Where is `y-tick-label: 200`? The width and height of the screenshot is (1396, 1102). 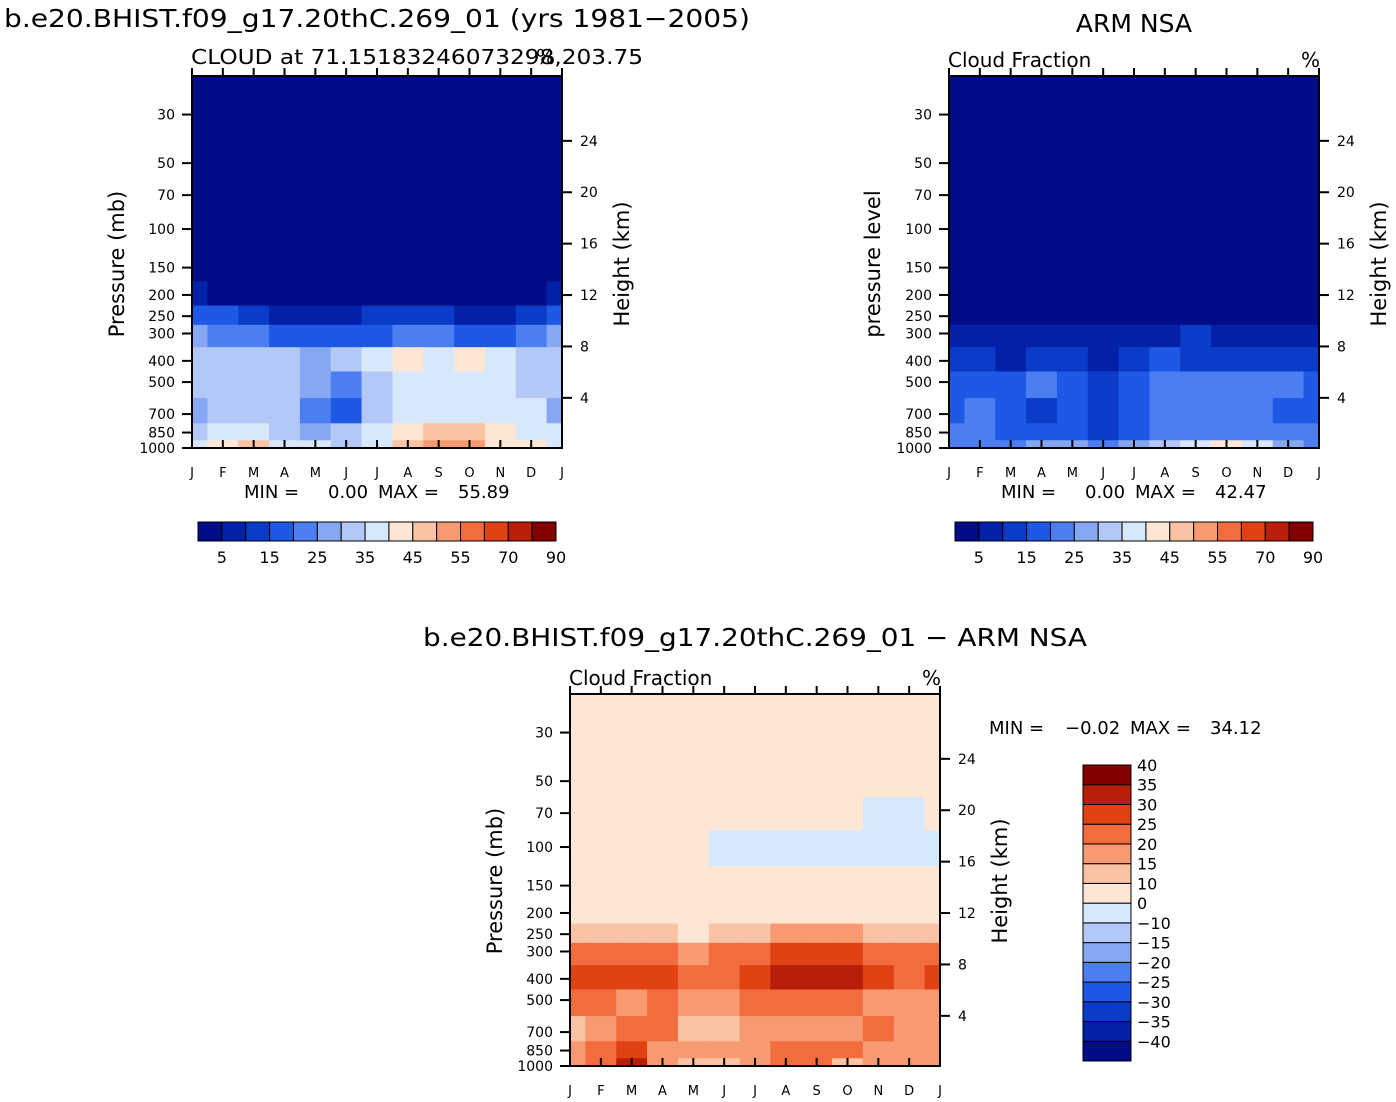 y-tick-label: 200 is located at coordinates (918, 296).